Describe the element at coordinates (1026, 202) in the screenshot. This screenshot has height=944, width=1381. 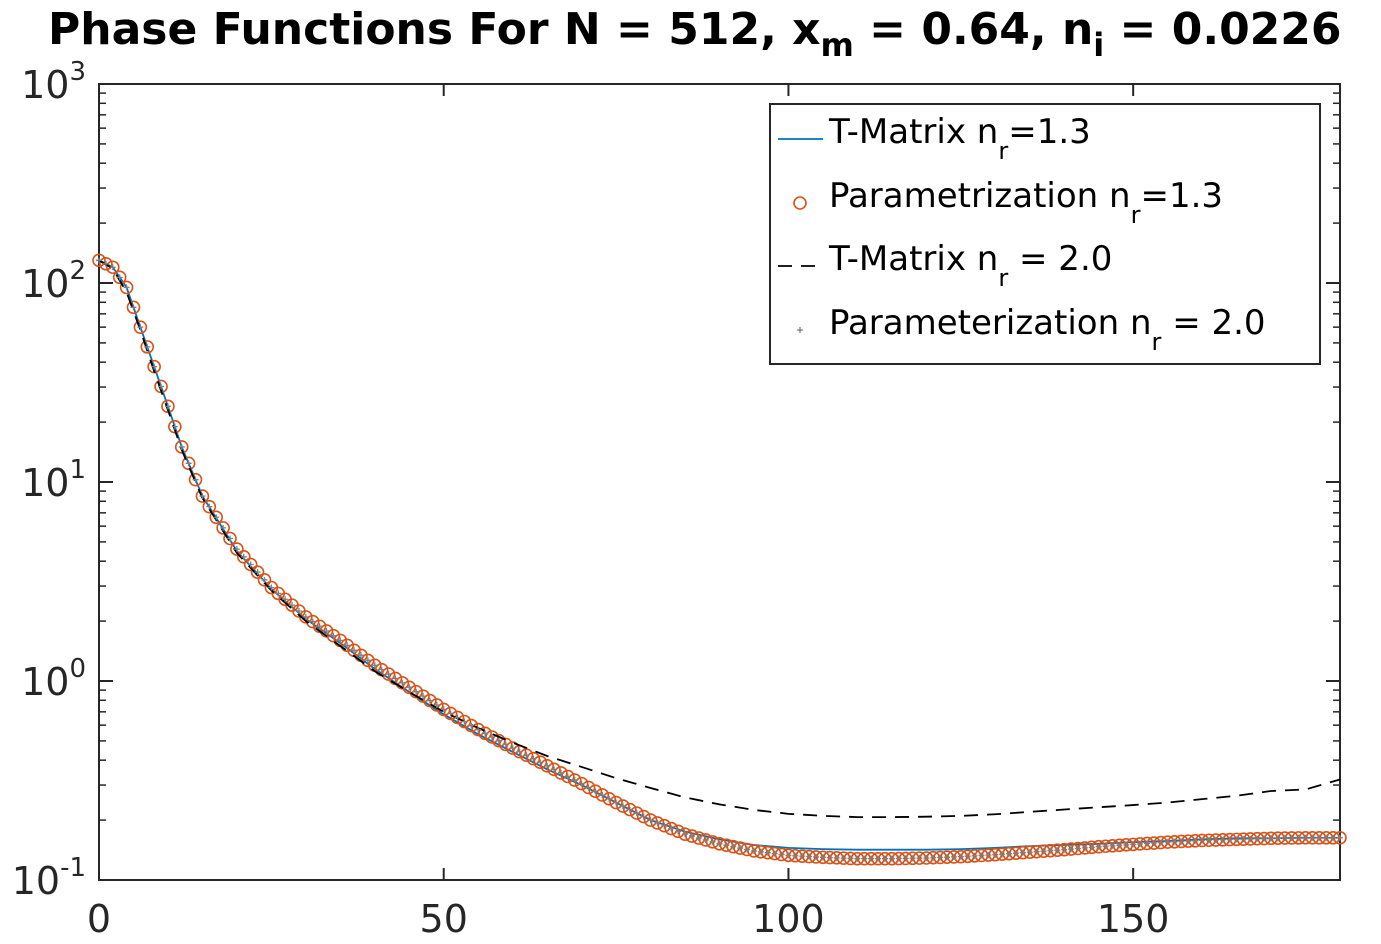
I see `legend-label: Parametrization nr=1.3` at that location.